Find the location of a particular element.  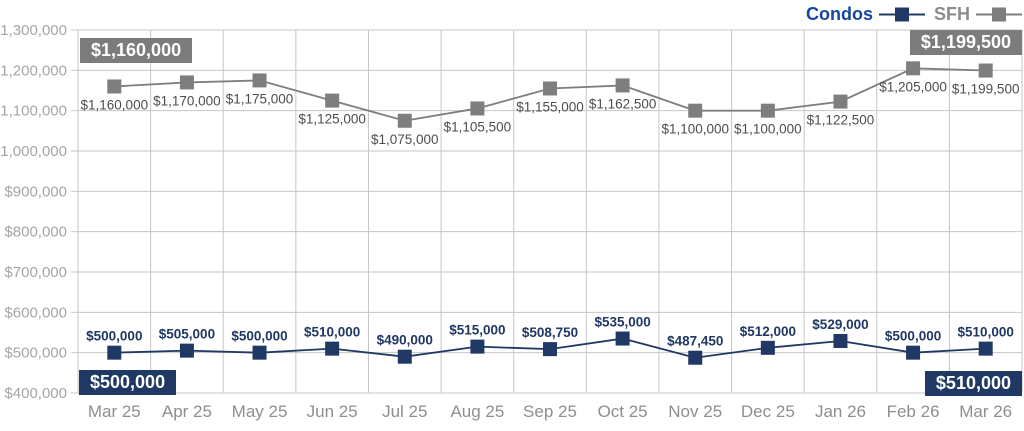

y-axis-label: $800,000 is located at coordinates (35, 232).